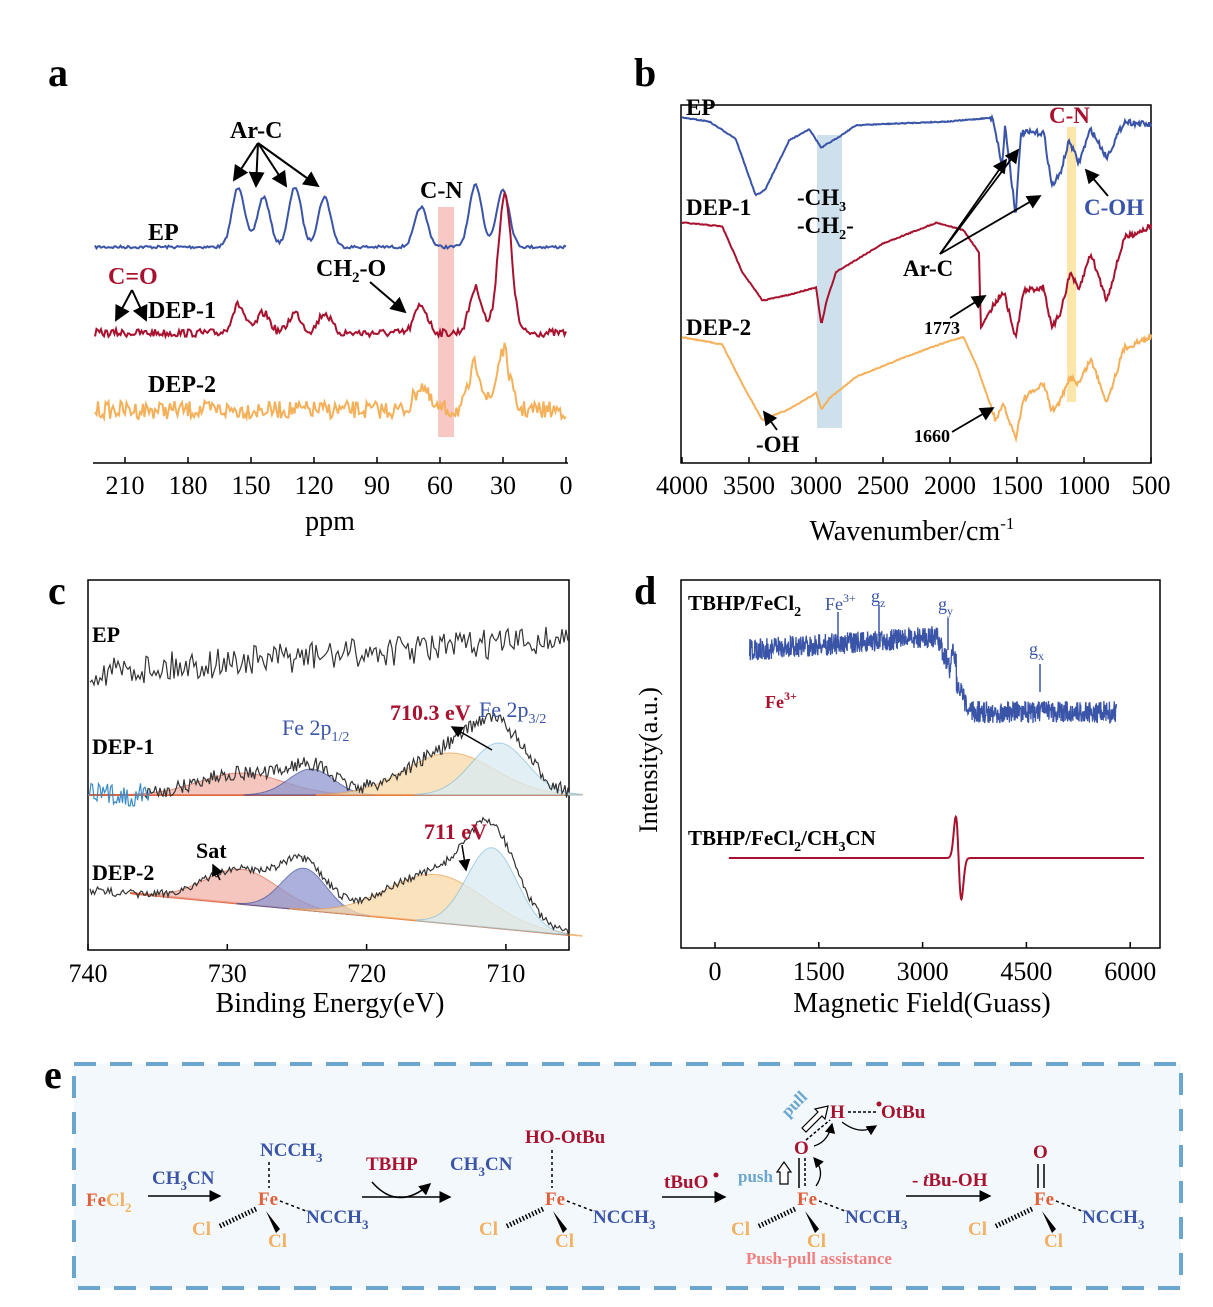 The width and height of the screenshot is (1213, 1307). I want to click on arrows-b, so click(935, 290).